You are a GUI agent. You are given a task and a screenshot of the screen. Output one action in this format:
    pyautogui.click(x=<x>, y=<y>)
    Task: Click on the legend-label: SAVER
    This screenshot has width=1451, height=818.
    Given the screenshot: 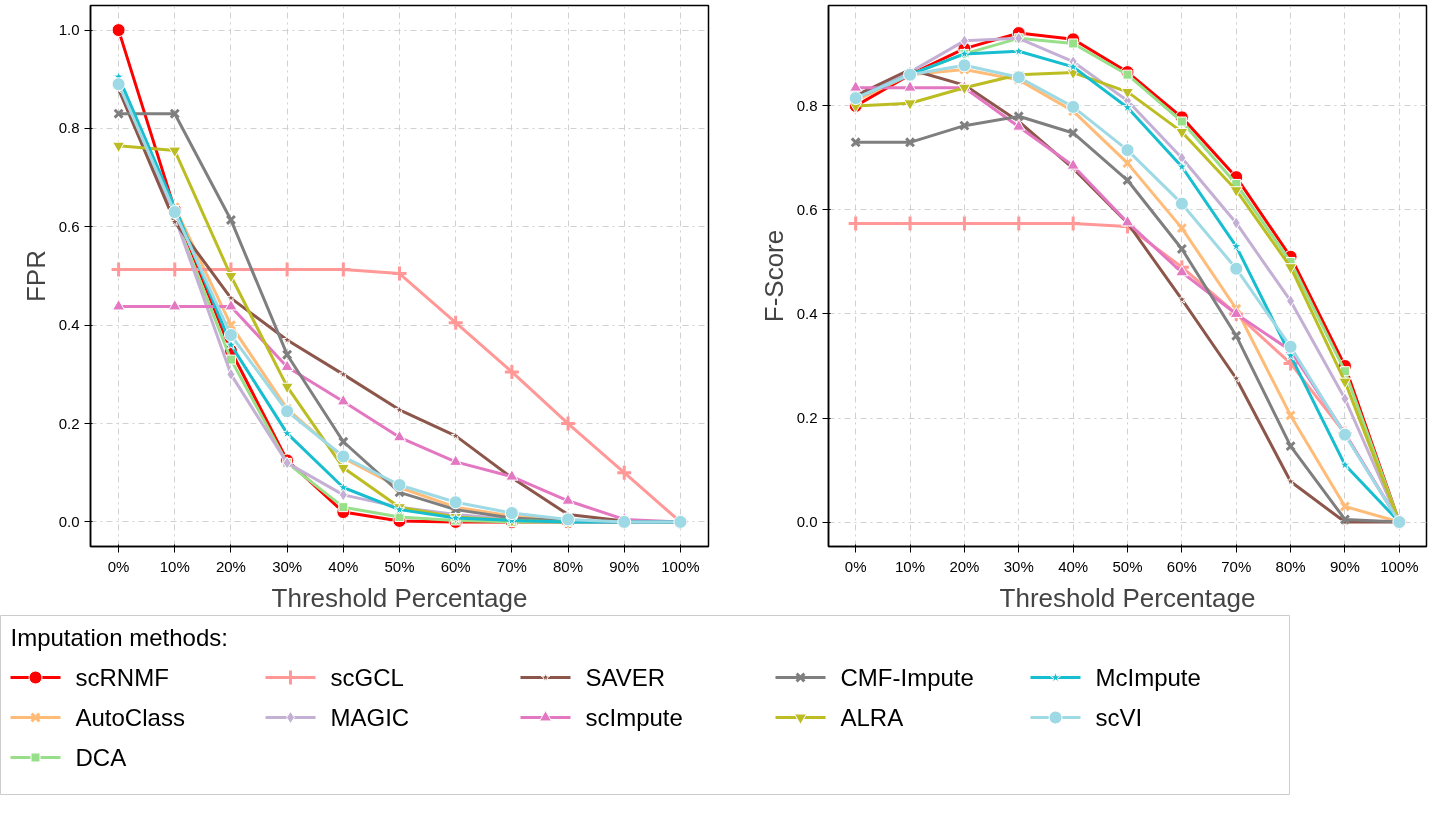 What is the action you would take?
    pyautogui.click(x=625, y=677)
    